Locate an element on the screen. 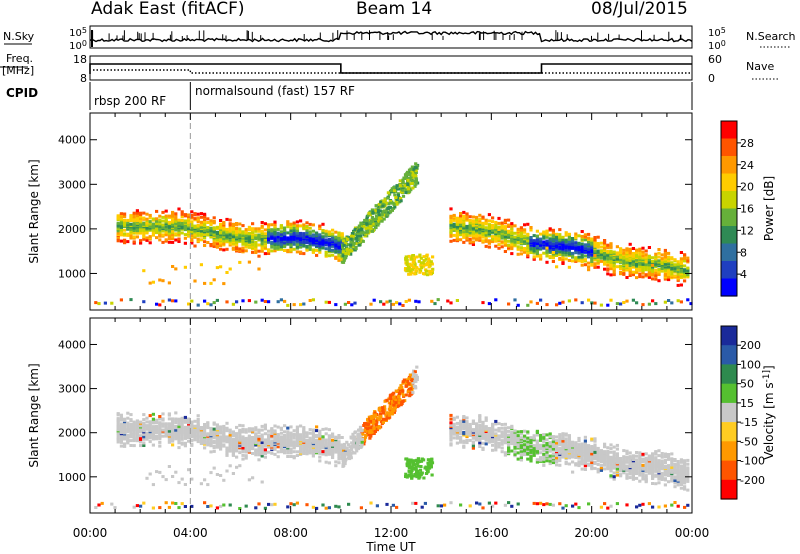 This screenshot has height=554, width=800. freq-right-tick-top: 60 is located at coordinates (715, 59).